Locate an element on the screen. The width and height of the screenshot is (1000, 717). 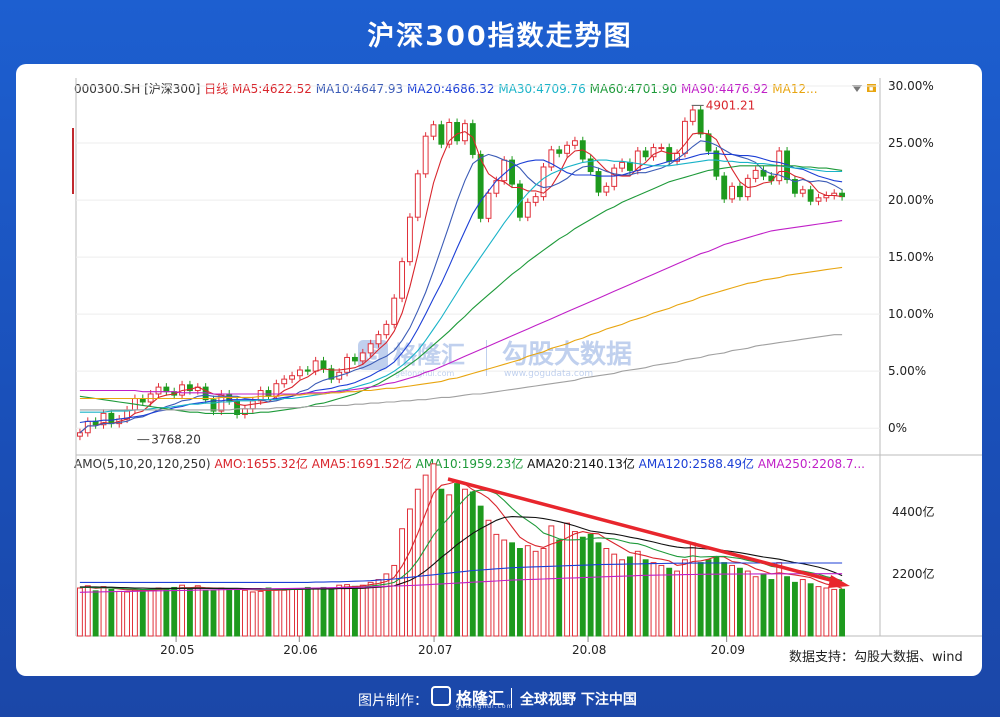
legend-item: AMO(5,10,20,120,250) is located at coordinates (142, 464).